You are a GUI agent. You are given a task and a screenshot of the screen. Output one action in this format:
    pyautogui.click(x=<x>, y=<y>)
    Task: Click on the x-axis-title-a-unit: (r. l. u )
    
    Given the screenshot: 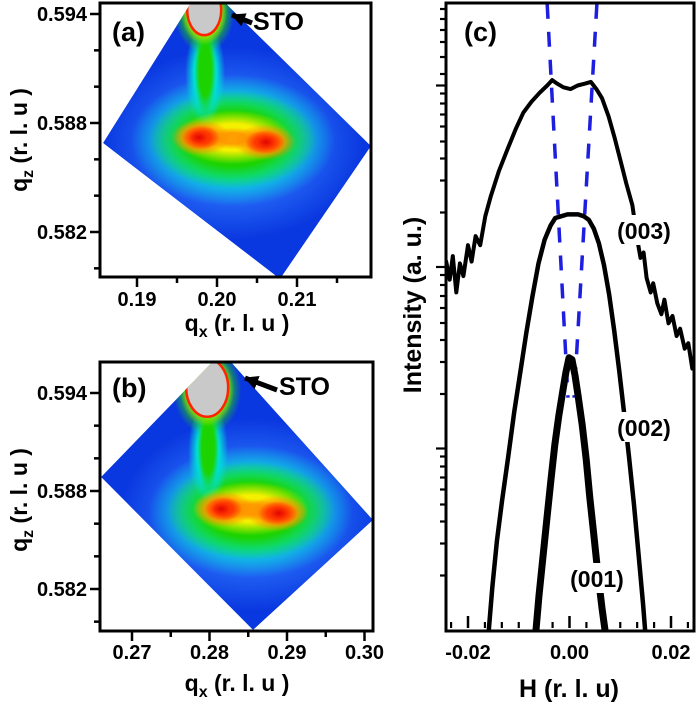 What is the action you would take?
    pyautogui.click(x=249, y=323)
    